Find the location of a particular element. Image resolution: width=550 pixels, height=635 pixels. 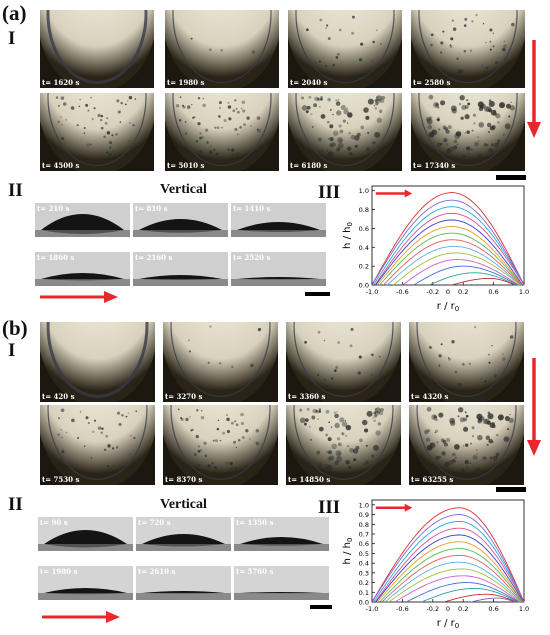

side-view-frame: t= 90 s is located at coordinates (85, 534).